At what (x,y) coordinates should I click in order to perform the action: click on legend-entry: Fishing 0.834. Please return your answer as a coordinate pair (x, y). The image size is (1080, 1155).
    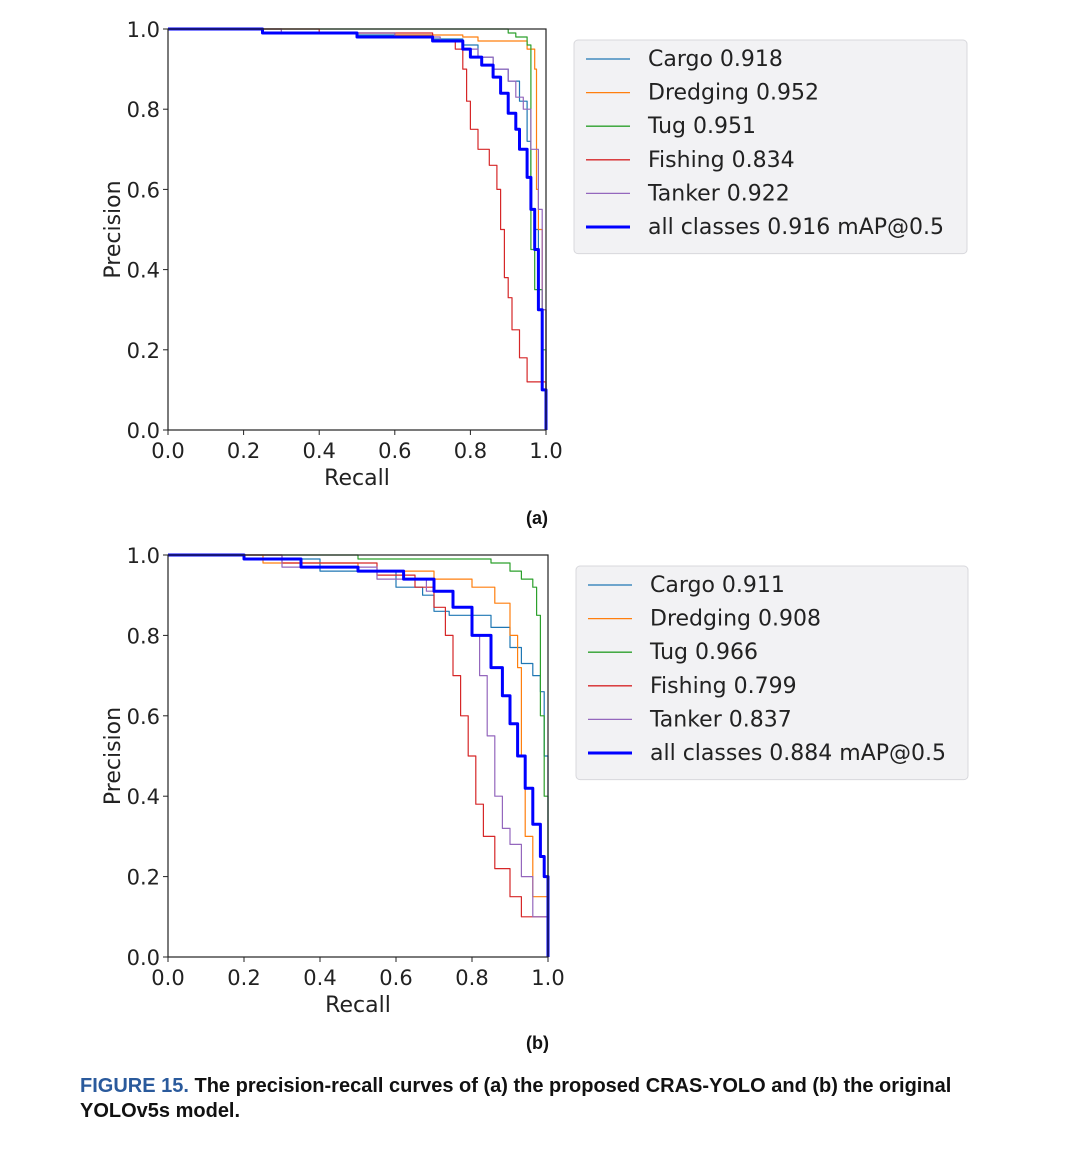
    Looking at the image, I should click on (721, 160).